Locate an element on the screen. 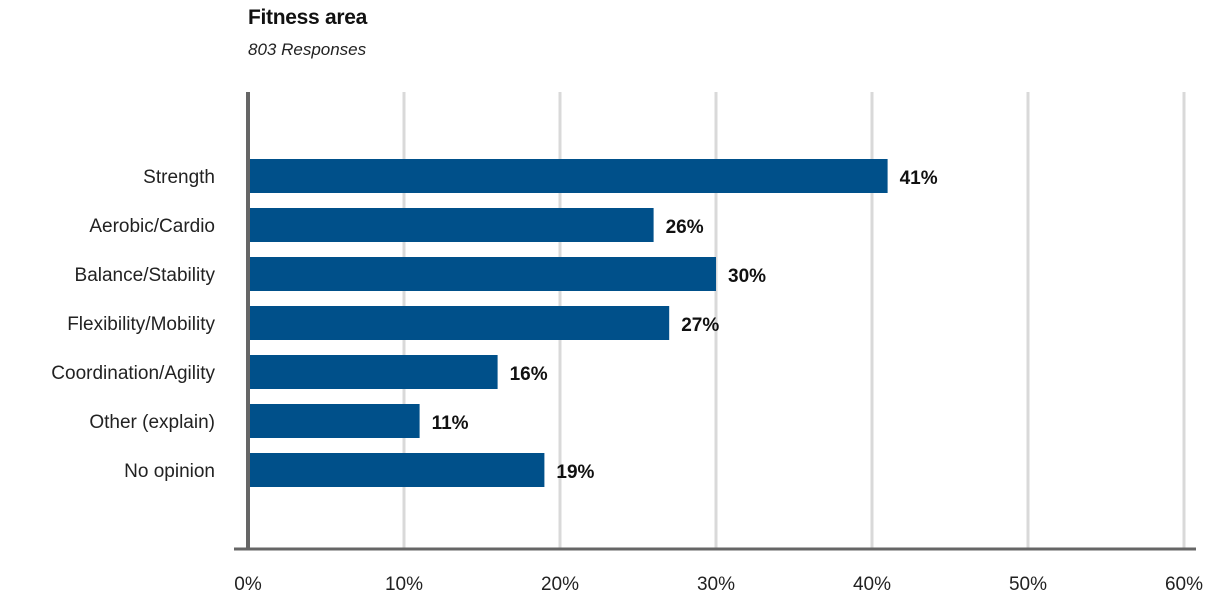  category-label: Coordination/Agility is located at coordinates (133, 373).